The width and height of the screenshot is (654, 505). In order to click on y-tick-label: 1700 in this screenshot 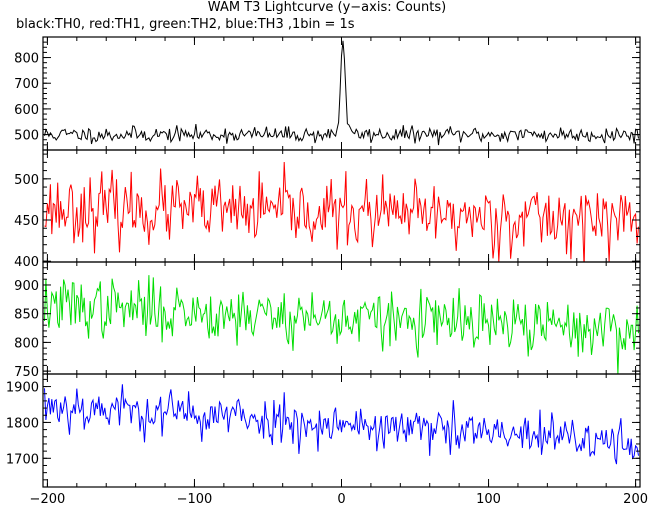, I will do `click(22, 459)`.